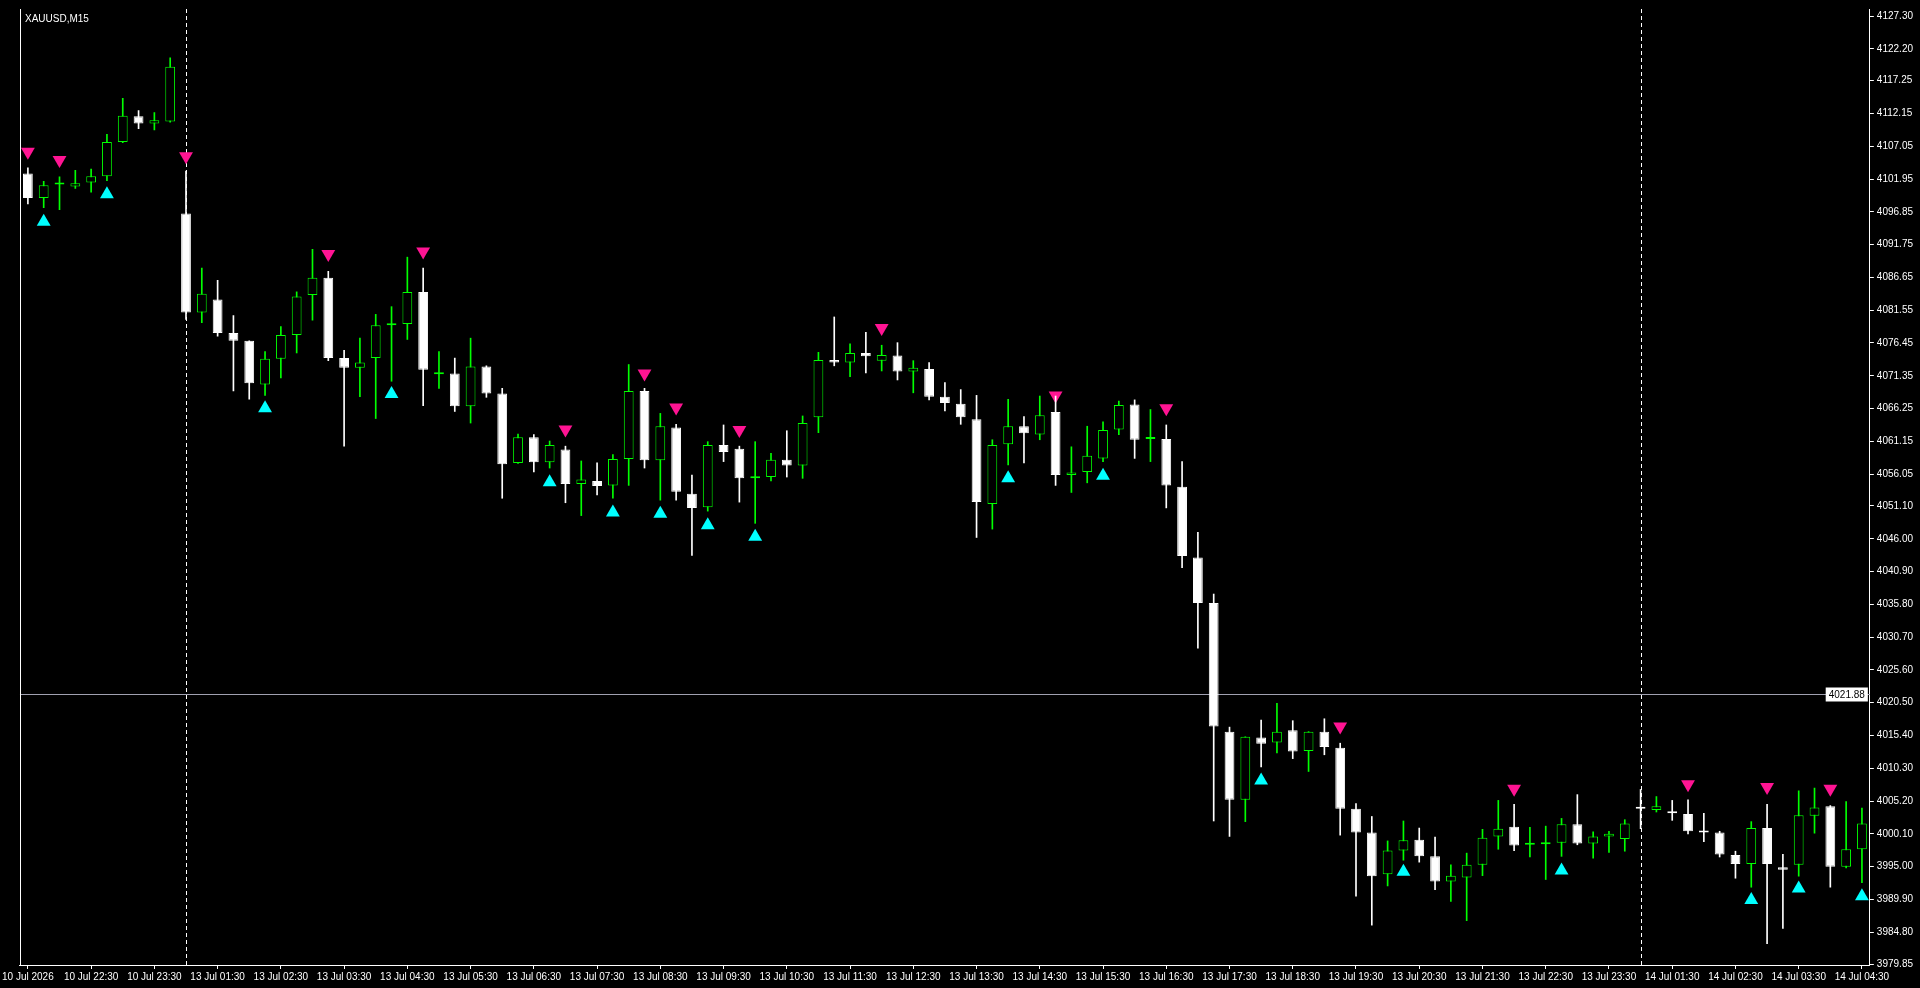  What do you see at coordinates (660, 976) in the screenshot?
I see `x-tick-label: 13 Jul 08:30` at bounding box center [660, 976].